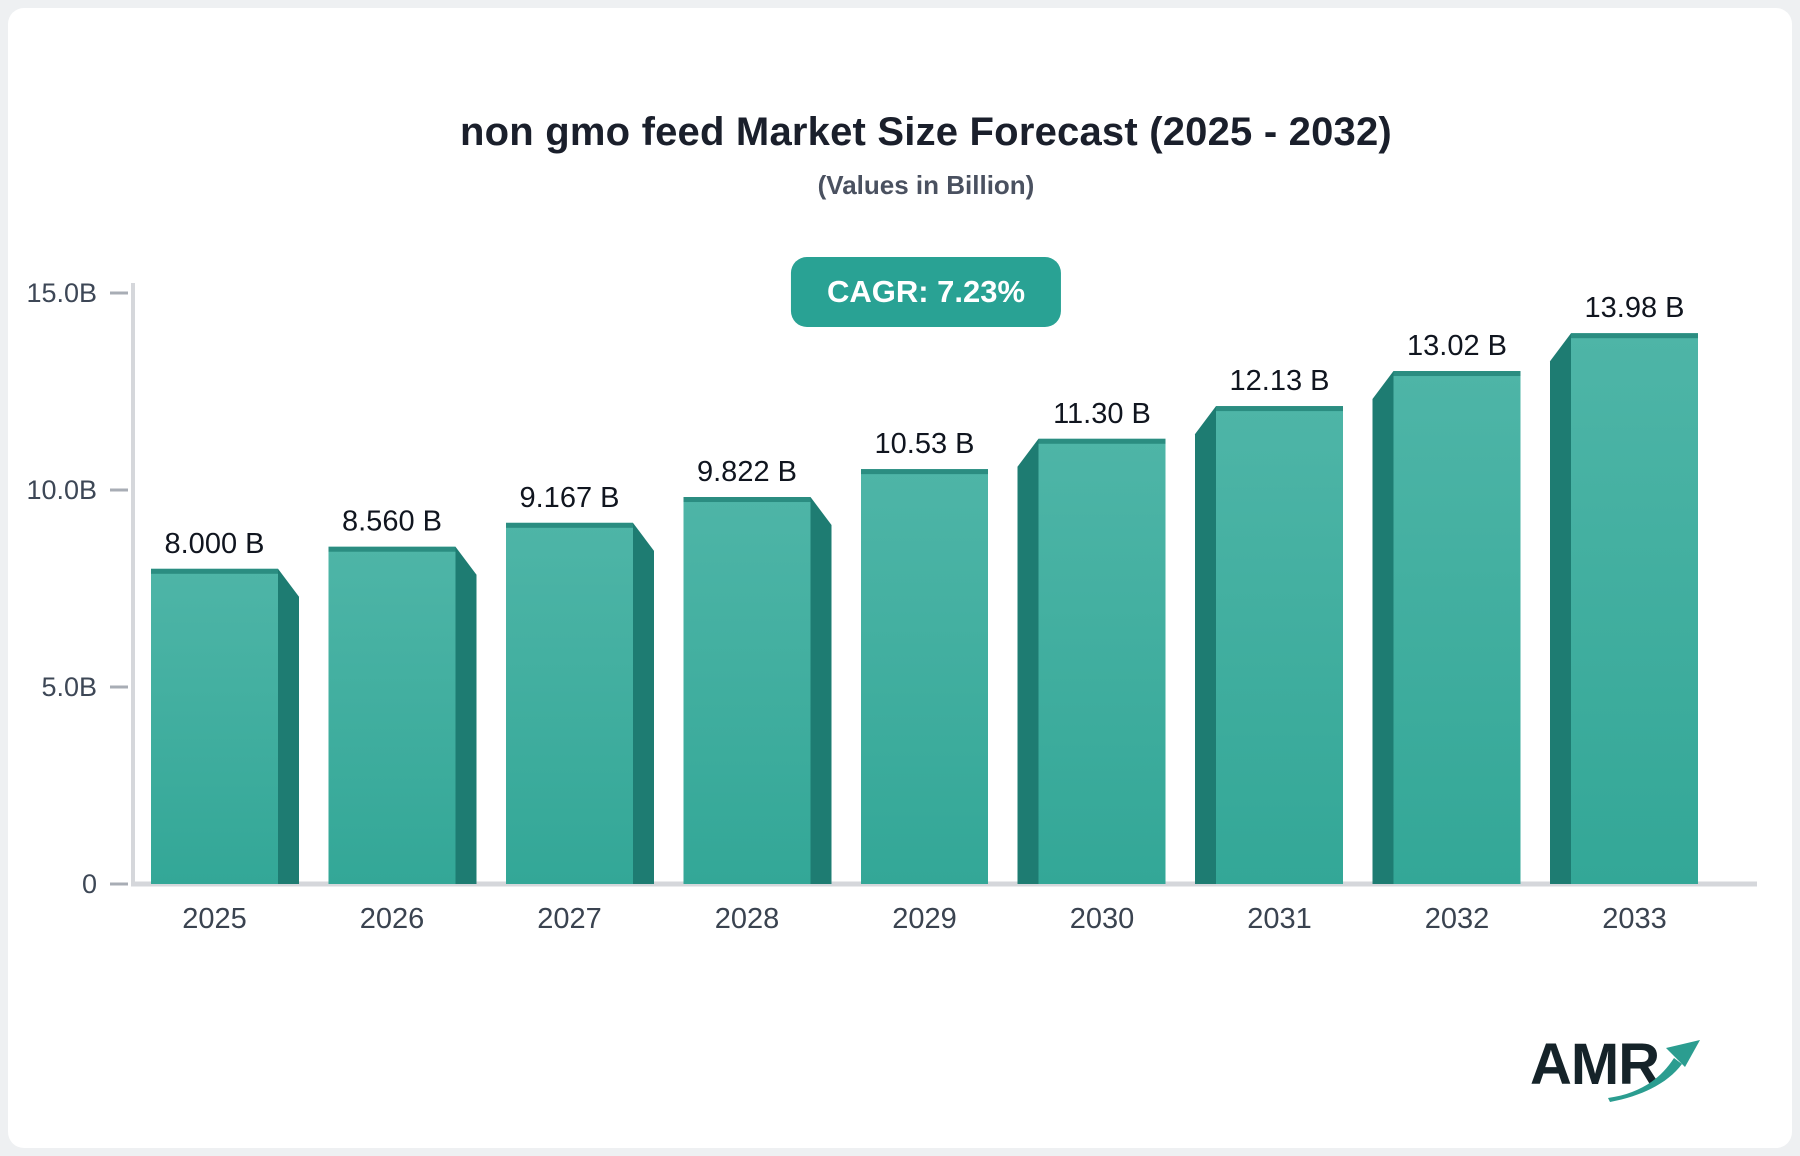 The image size is (1800, 1156). Describe the element at coordinates (392, 919) in the screenshot. I see `x-axis-label: 2026` at that location.